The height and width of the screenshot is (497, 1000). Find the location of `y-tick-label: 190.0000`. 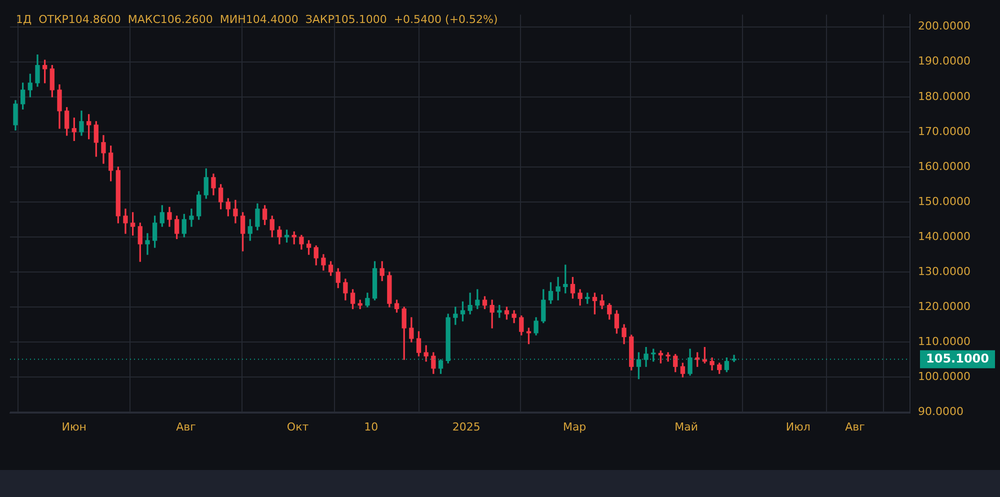

y-tick-label: 190.0000 is located at coordinates (944, 61).